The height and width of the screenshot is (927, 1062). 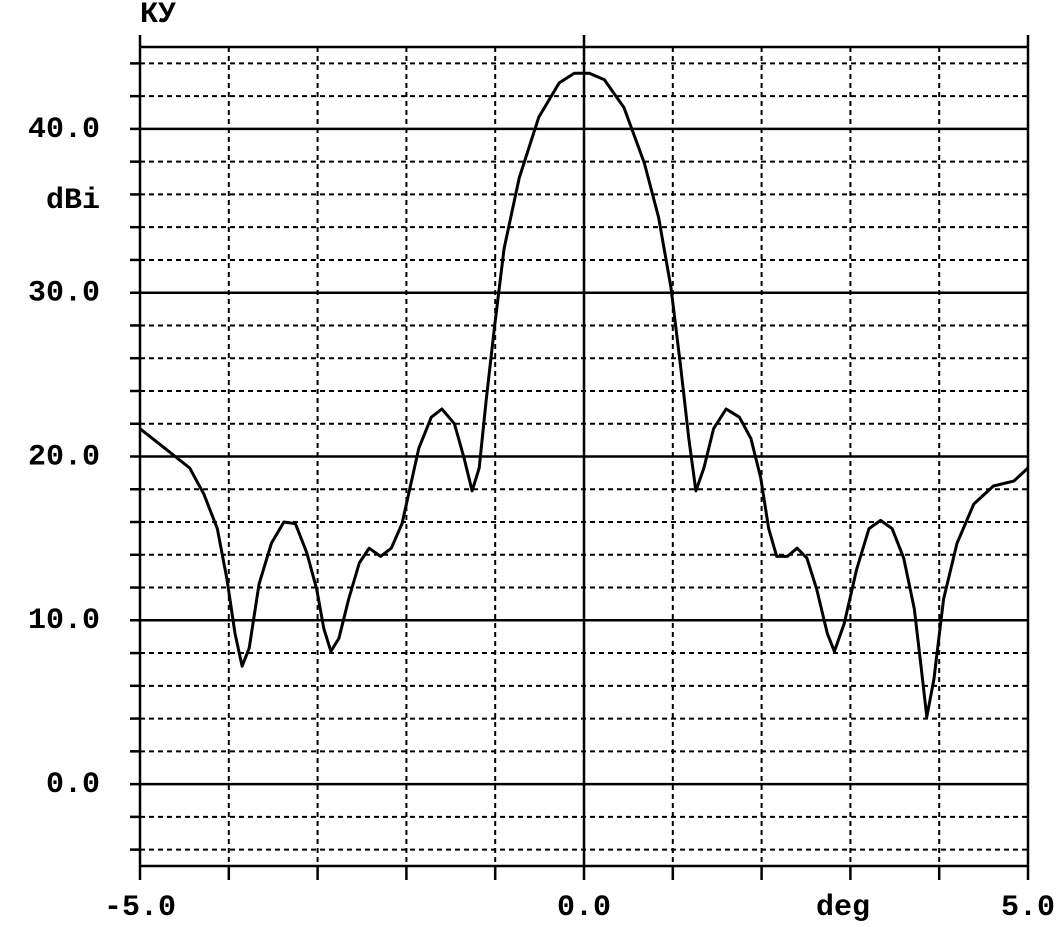 I want to click on x-label: deg, so click(x=843, y=908).